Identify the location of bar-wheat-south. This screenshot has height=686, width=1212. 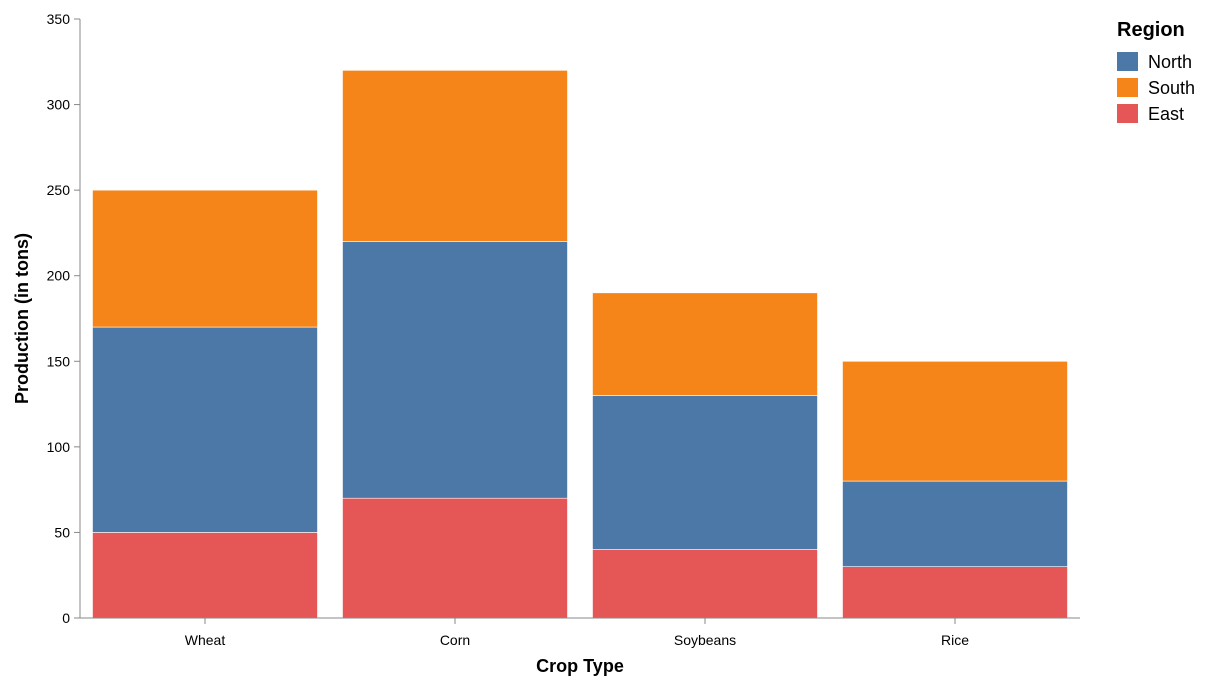
(205, 258).